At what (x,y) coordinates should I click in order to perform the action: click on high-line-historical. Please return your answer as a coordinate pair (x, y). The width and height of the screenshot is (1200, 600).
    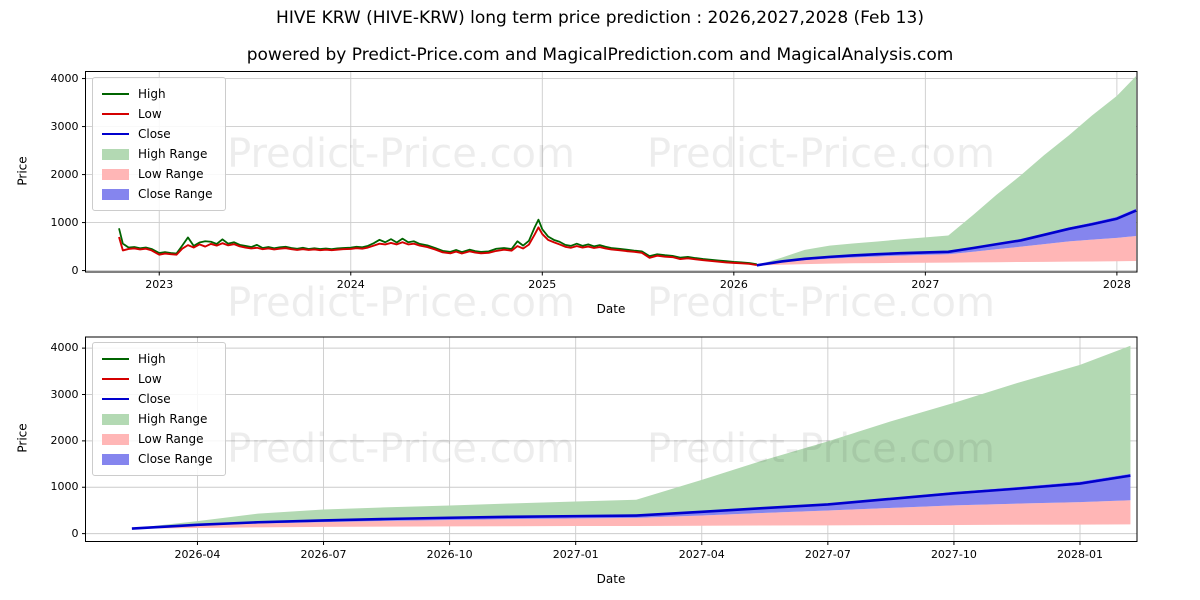
    Looking at the image, I should click on (437, 242).